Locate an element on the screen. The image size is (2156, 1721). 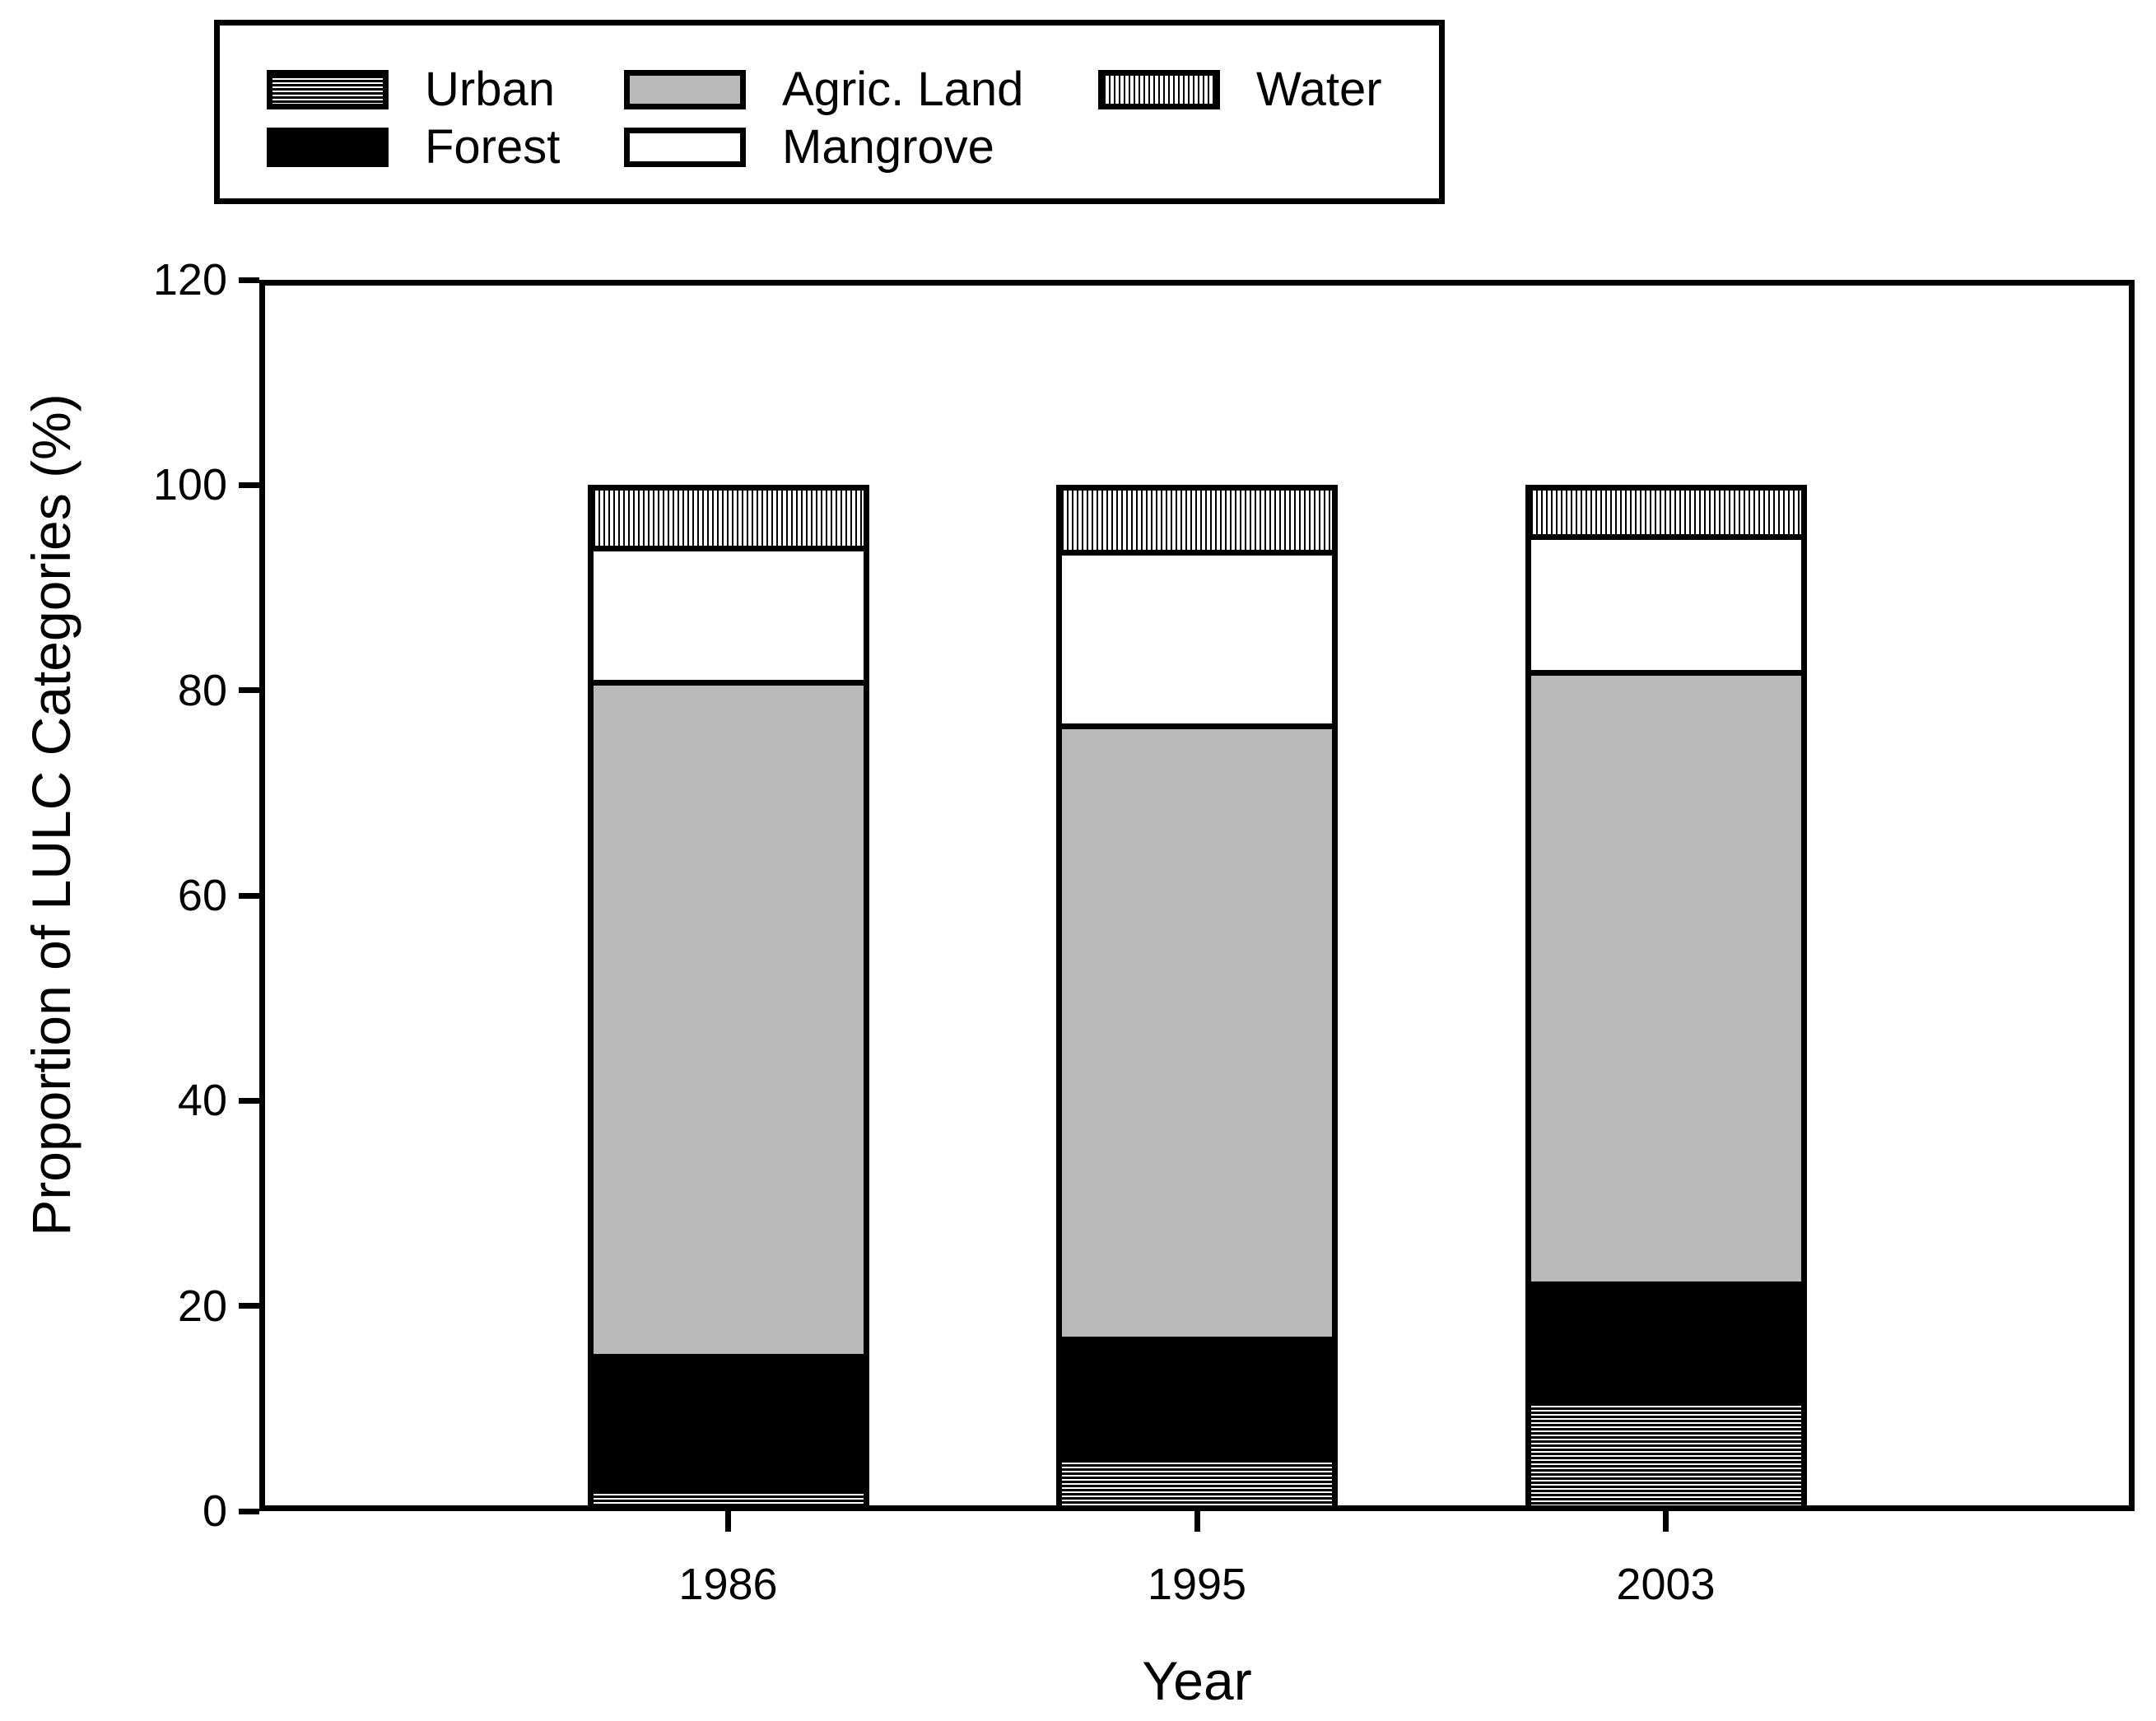
bar-segment-1995-agric-land is located at coordinates (1197, 1030).